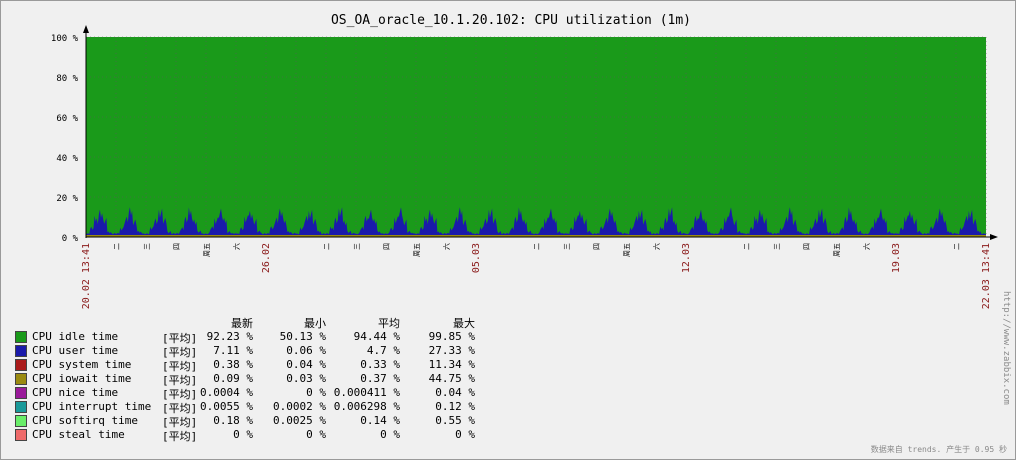 The image size is (1016, 460). What do you see at coordinates (380, 420) in the screenshot?
I see `legend-value-avg: 0.14 %` at bounding box center [380, 420].